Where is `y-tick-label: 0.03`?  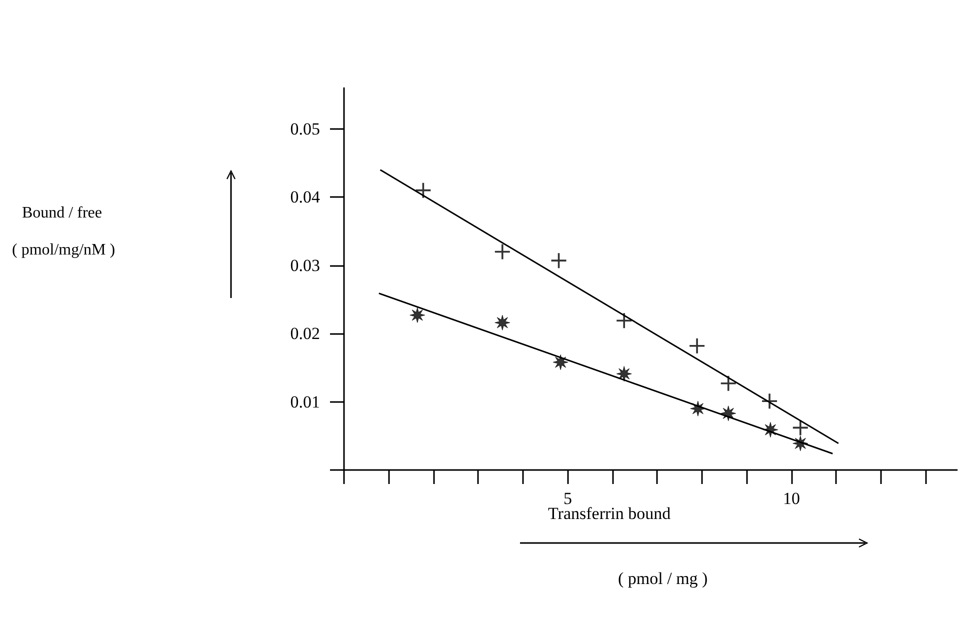 y-tick-label: 0.03 is located at coordinates (305, 265).